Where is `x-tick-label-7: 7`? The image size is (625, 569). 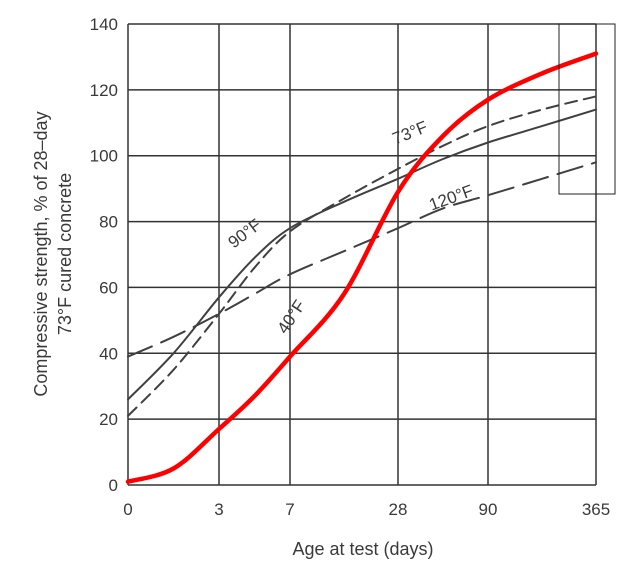
x-tick-label-7: 7 is located at coordinates (289, 509).